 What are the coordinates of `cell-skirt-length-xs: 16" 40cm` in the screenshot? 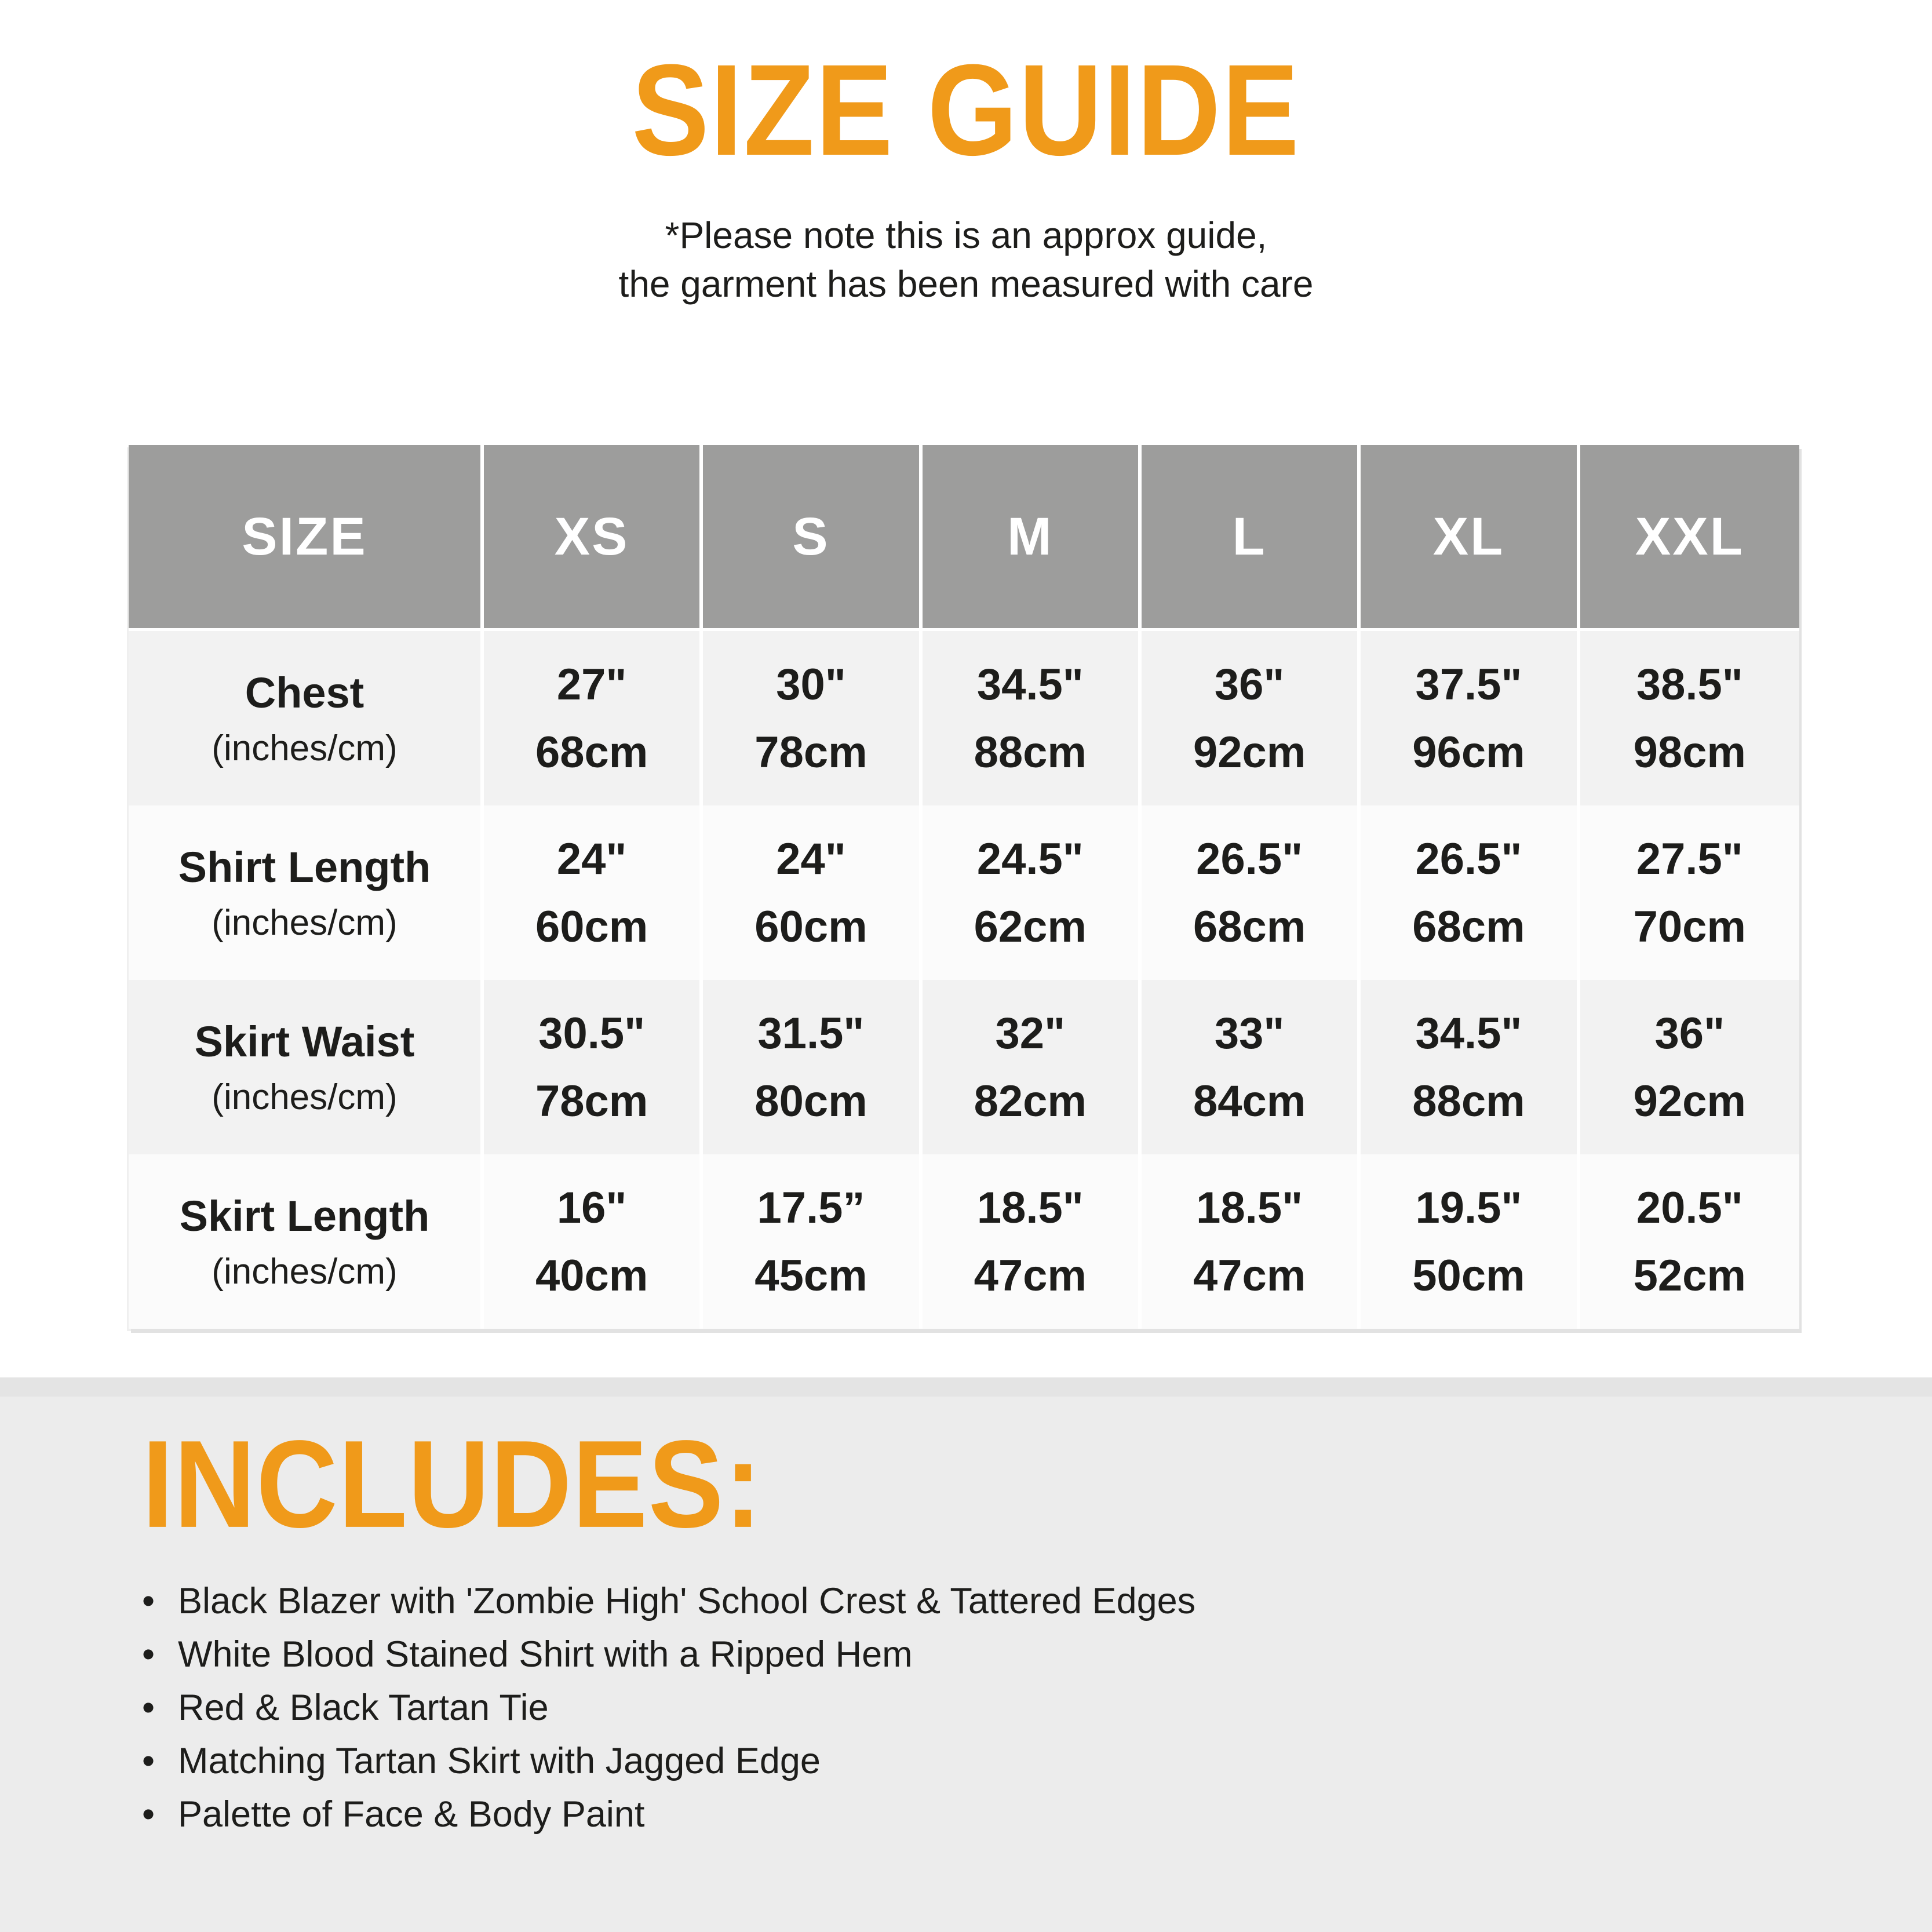 It's located at (593, 1241).